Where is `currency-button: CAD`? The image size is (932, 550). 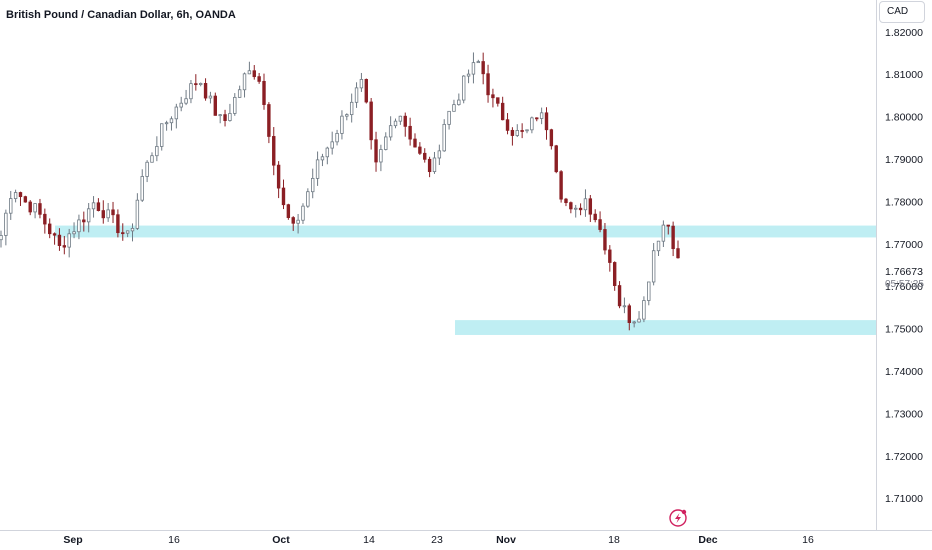 currency-button: CAD is located at coordinates (902, 12).